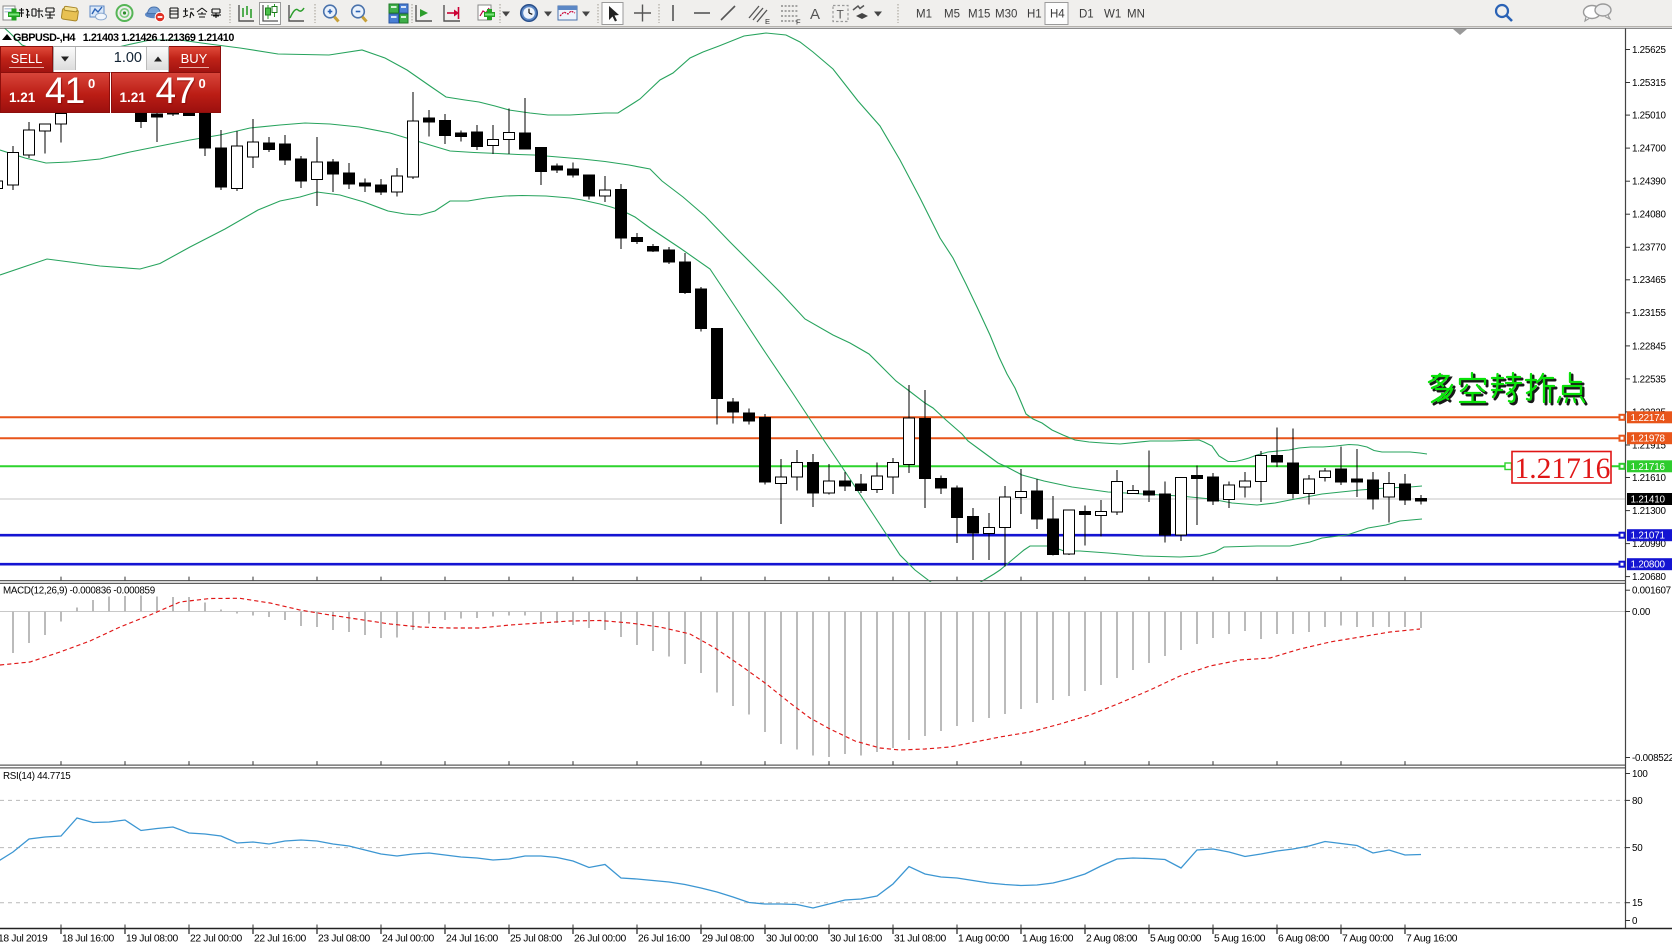 The image size is (1672, 946). Describe the element at coordinates (1649, 313) in the screenshot. I see `svg-text: 1.23155` at that location.